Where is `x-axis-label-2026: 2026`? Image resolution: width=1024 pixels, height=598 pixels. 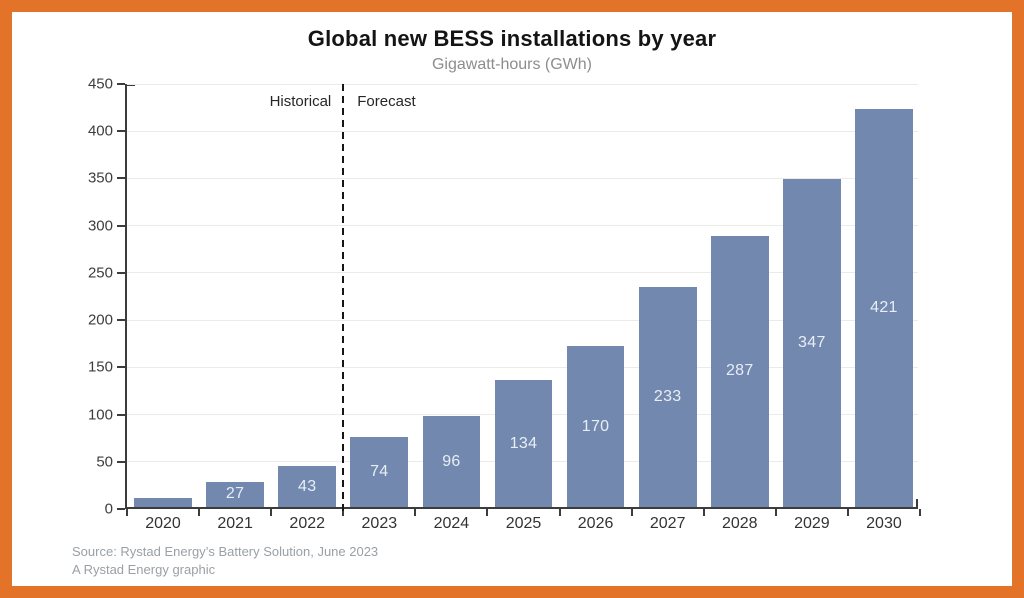 x-axis-label-2026: 2026 is located at coordinates (595, 523).